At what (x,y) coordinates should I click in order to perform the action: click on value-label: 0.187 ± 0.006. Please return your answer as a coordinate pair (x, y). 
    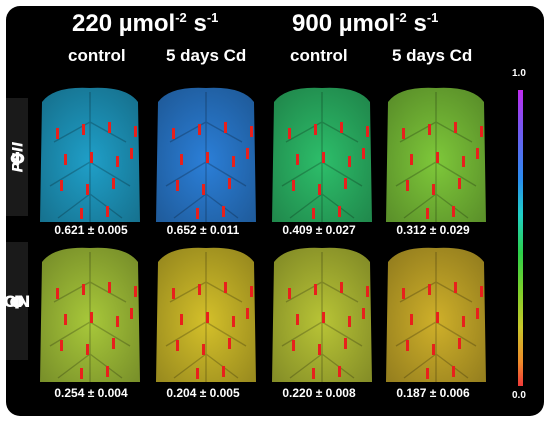
    Looking at the image, I should click on (433, 393).